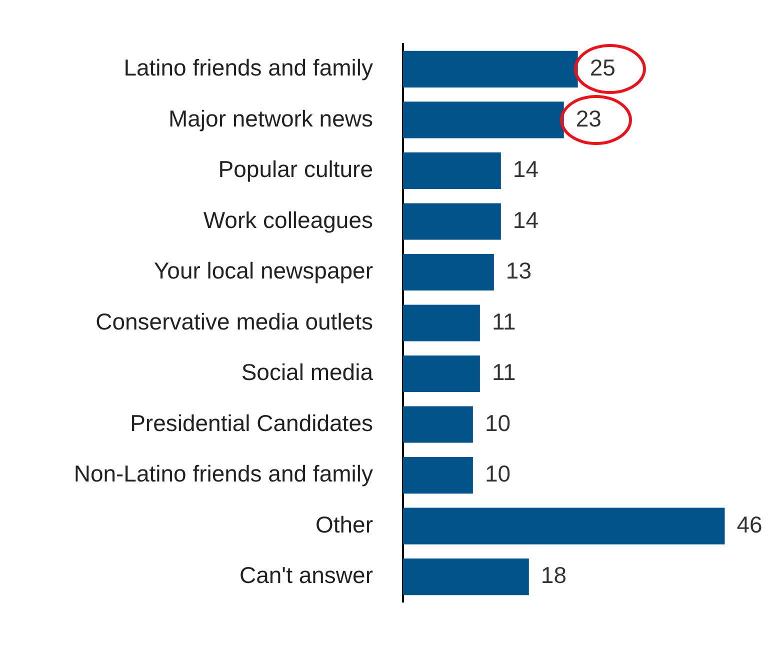 Image resolution: width=773 pixels, height=646 pixels. Describe the element at coordinates (234, 321) in the screenshot. I see `y-tick-label: Conservative media outlets` at that location.